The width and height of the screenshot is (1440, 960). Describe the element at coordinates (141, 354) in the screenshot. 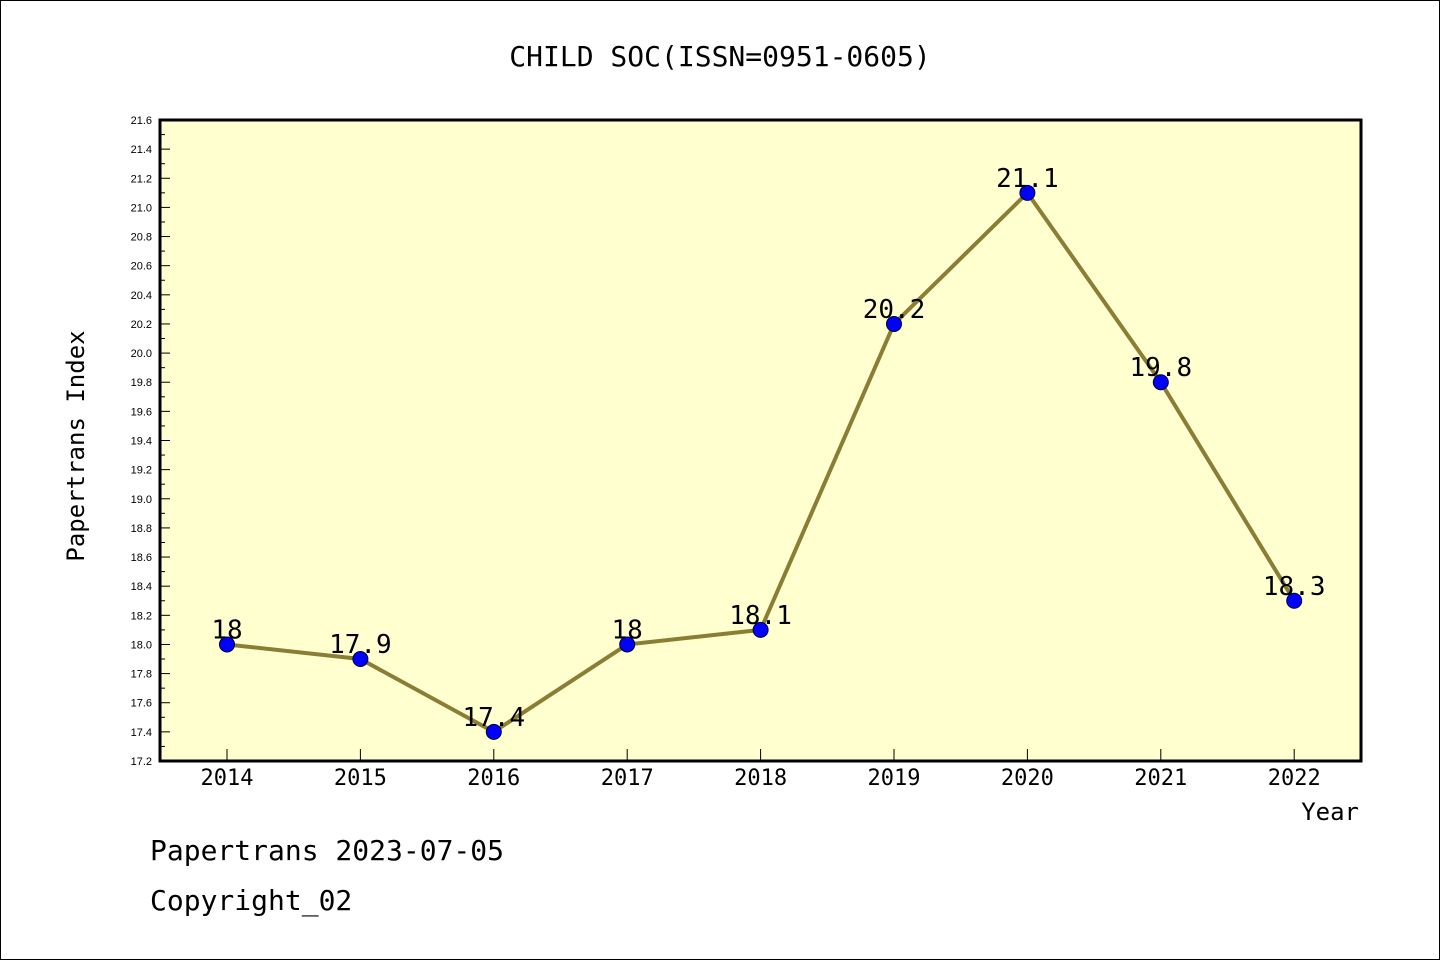

I see `y-tick-label: 20.0` at that location.